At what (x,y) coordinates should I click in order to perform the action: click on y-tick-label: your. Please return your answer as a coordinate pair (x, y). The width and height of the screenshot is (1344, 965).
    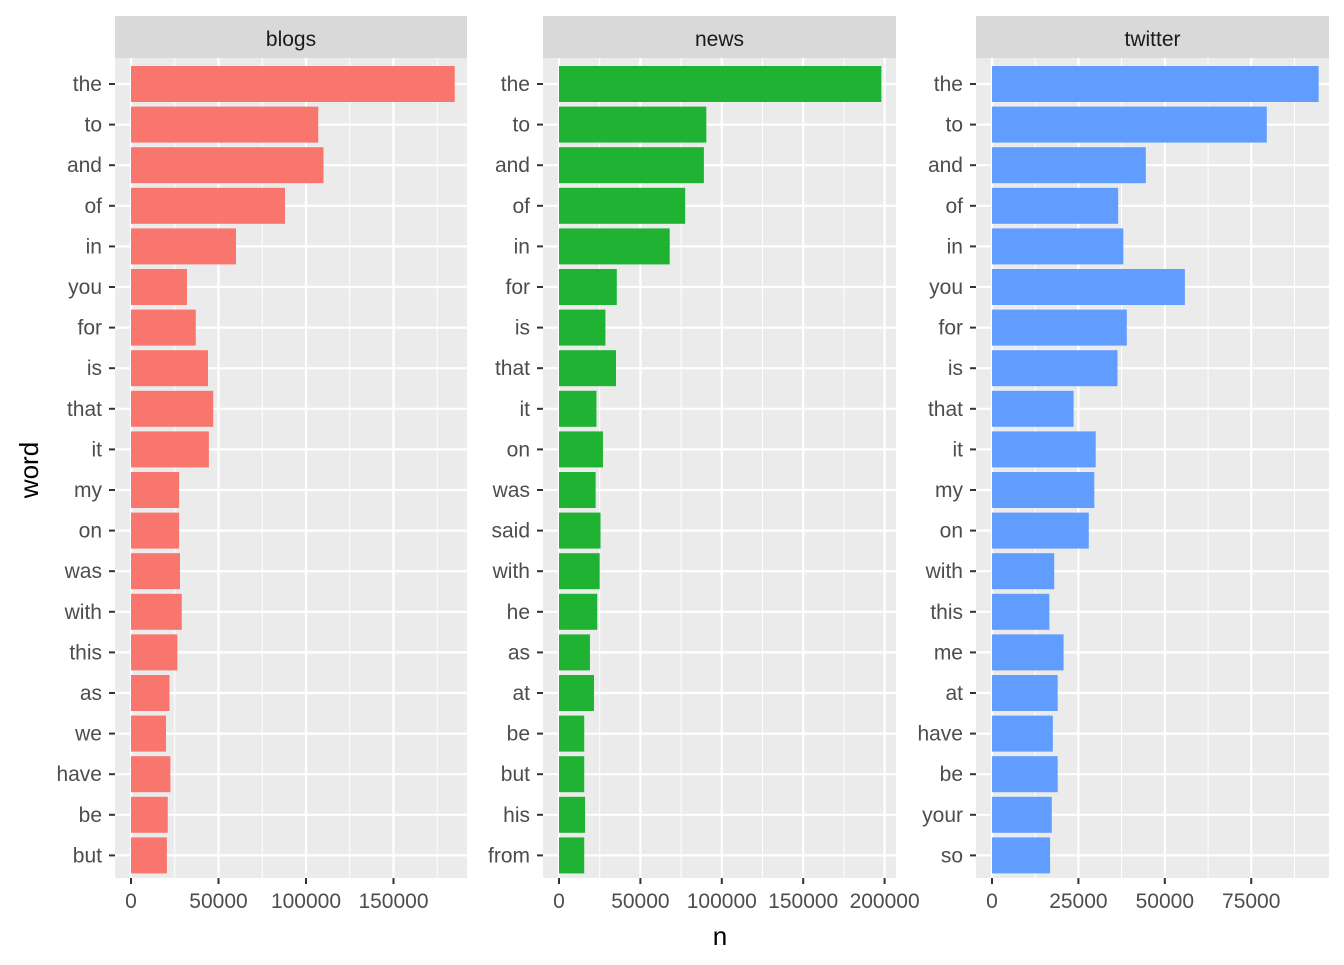
    Looking at the image, I should click on (942, 815).